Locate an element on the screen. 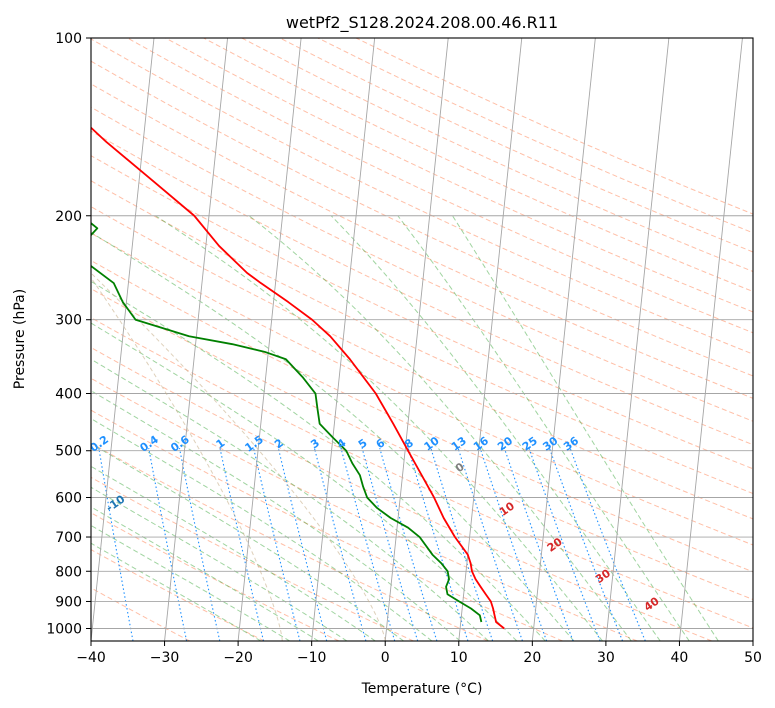  y-tick-label: 300 is located at coordinates (68, 321).